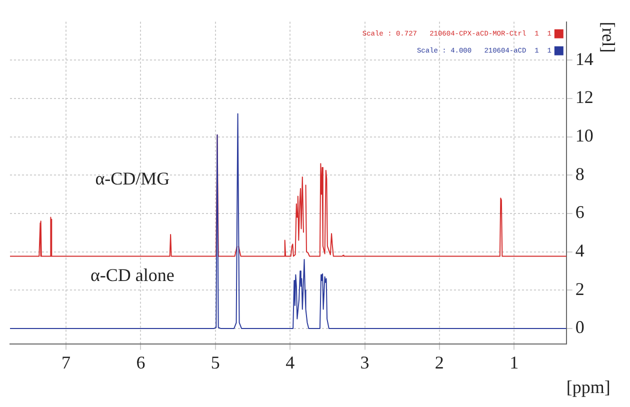 This screenshot has height=407, width=630. I want to click on y-tick-label: 12, so click(584, 97).